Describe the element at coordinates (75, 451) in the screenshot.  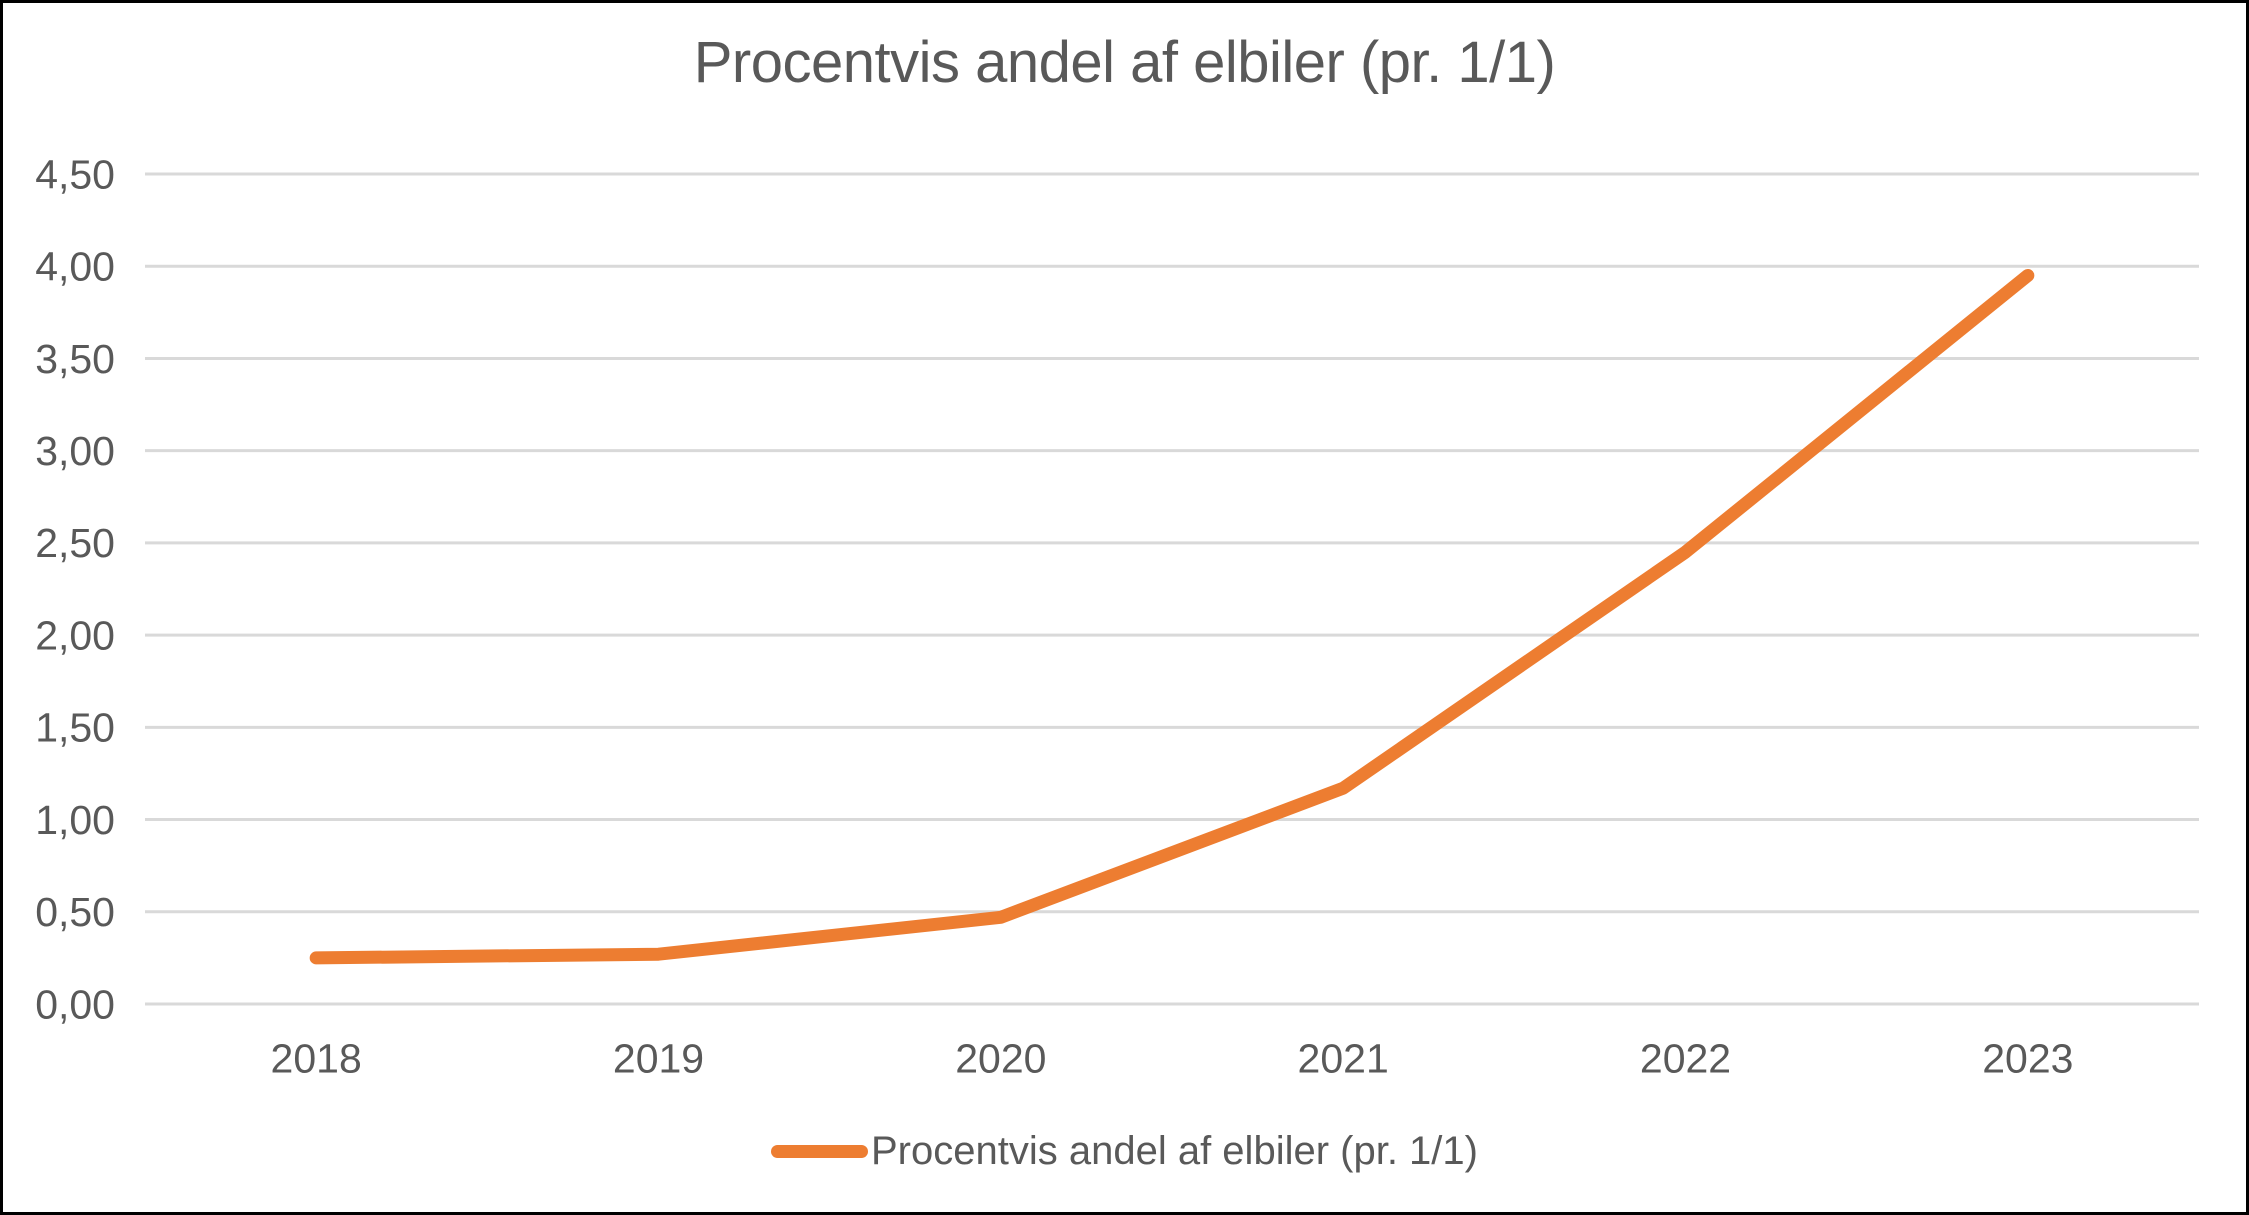
I see `y-tick-label: 3,00` at that location.